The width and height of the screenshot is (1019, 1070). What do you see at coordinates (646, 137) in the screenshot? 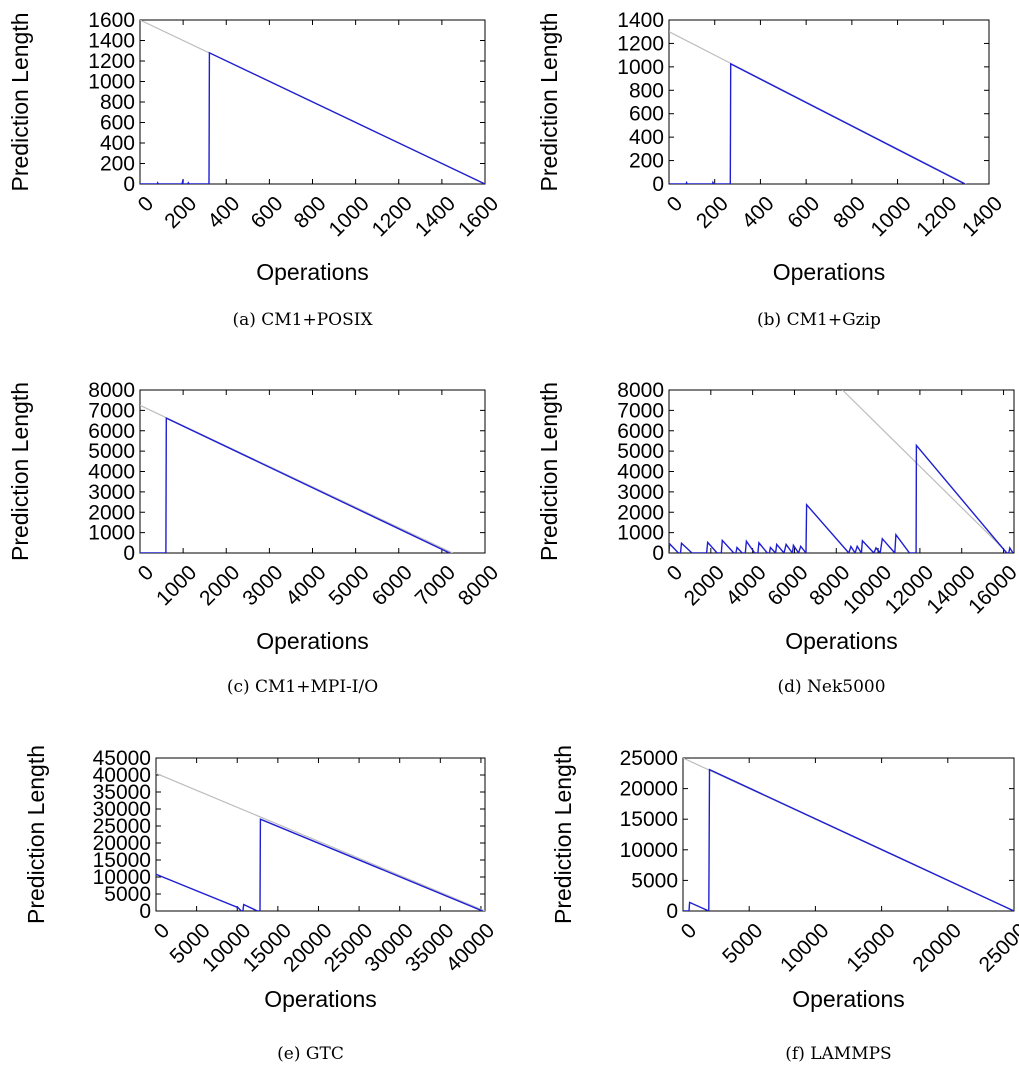
I see `y-tick-label: 400` at bounding box center [646, 137].